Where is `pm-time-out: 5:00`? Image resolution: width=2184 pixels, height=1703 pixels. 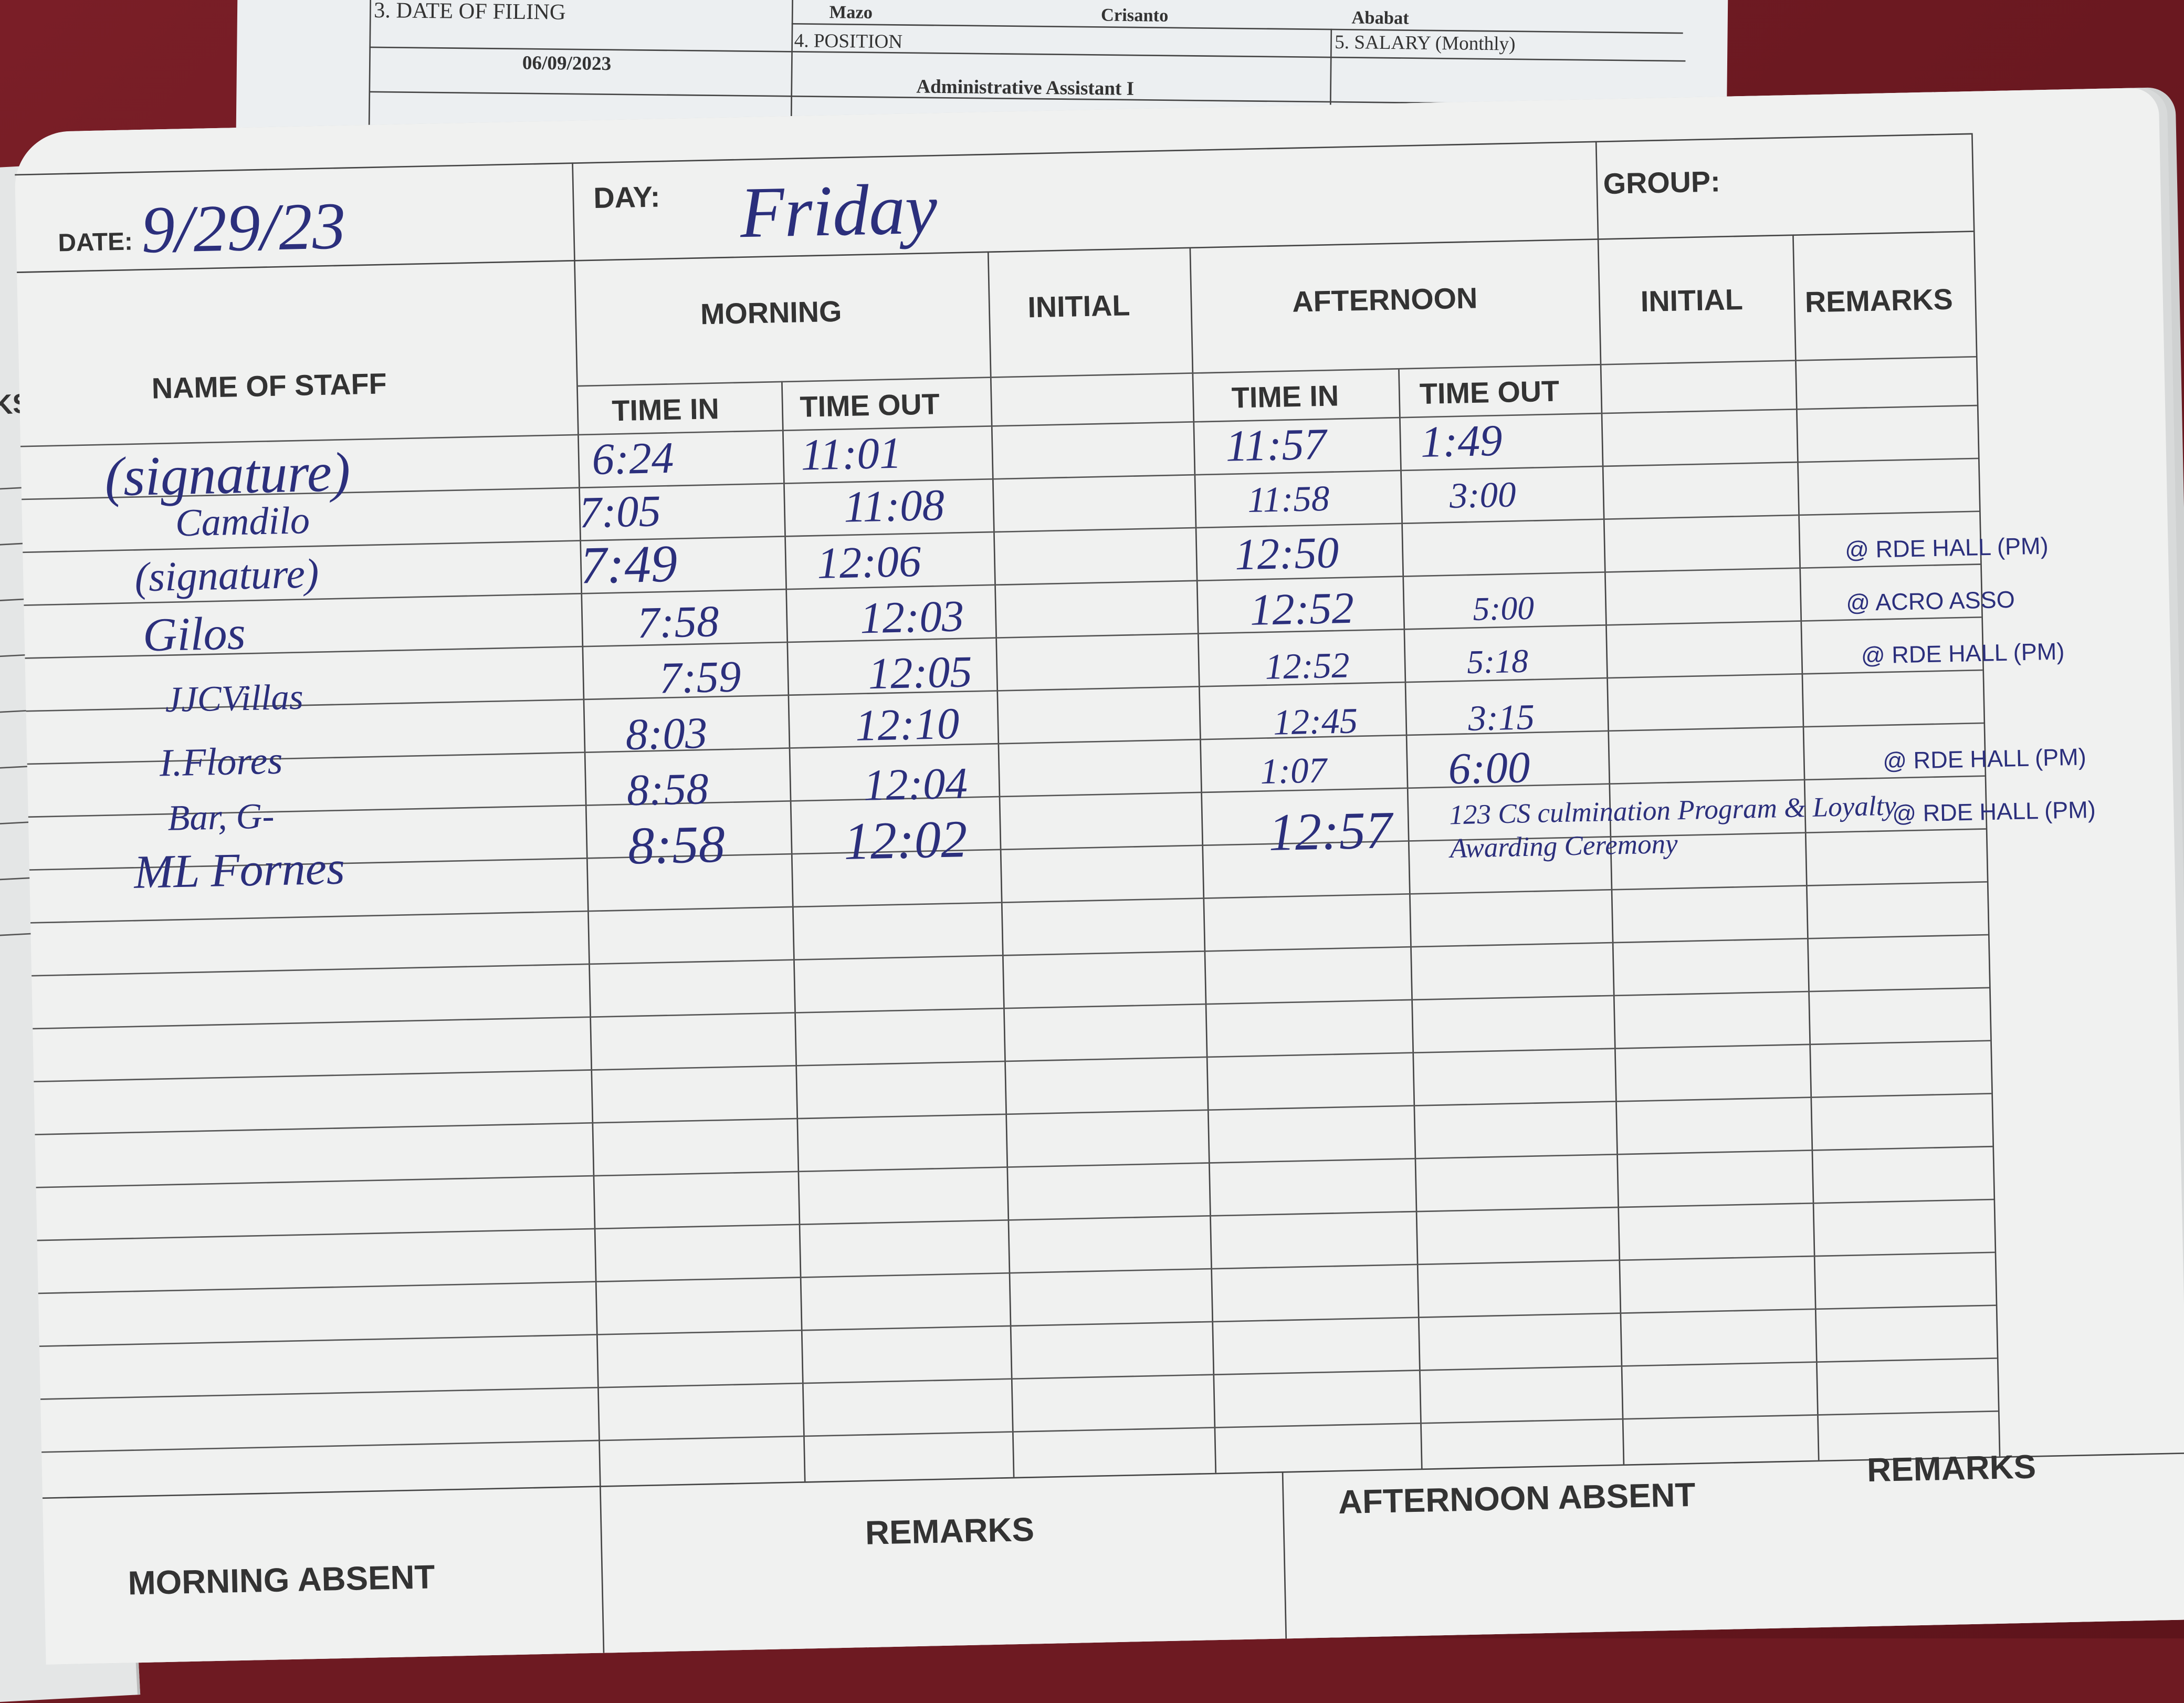 pm-time-out: 5:00 is located at coordinates (1503, 610).